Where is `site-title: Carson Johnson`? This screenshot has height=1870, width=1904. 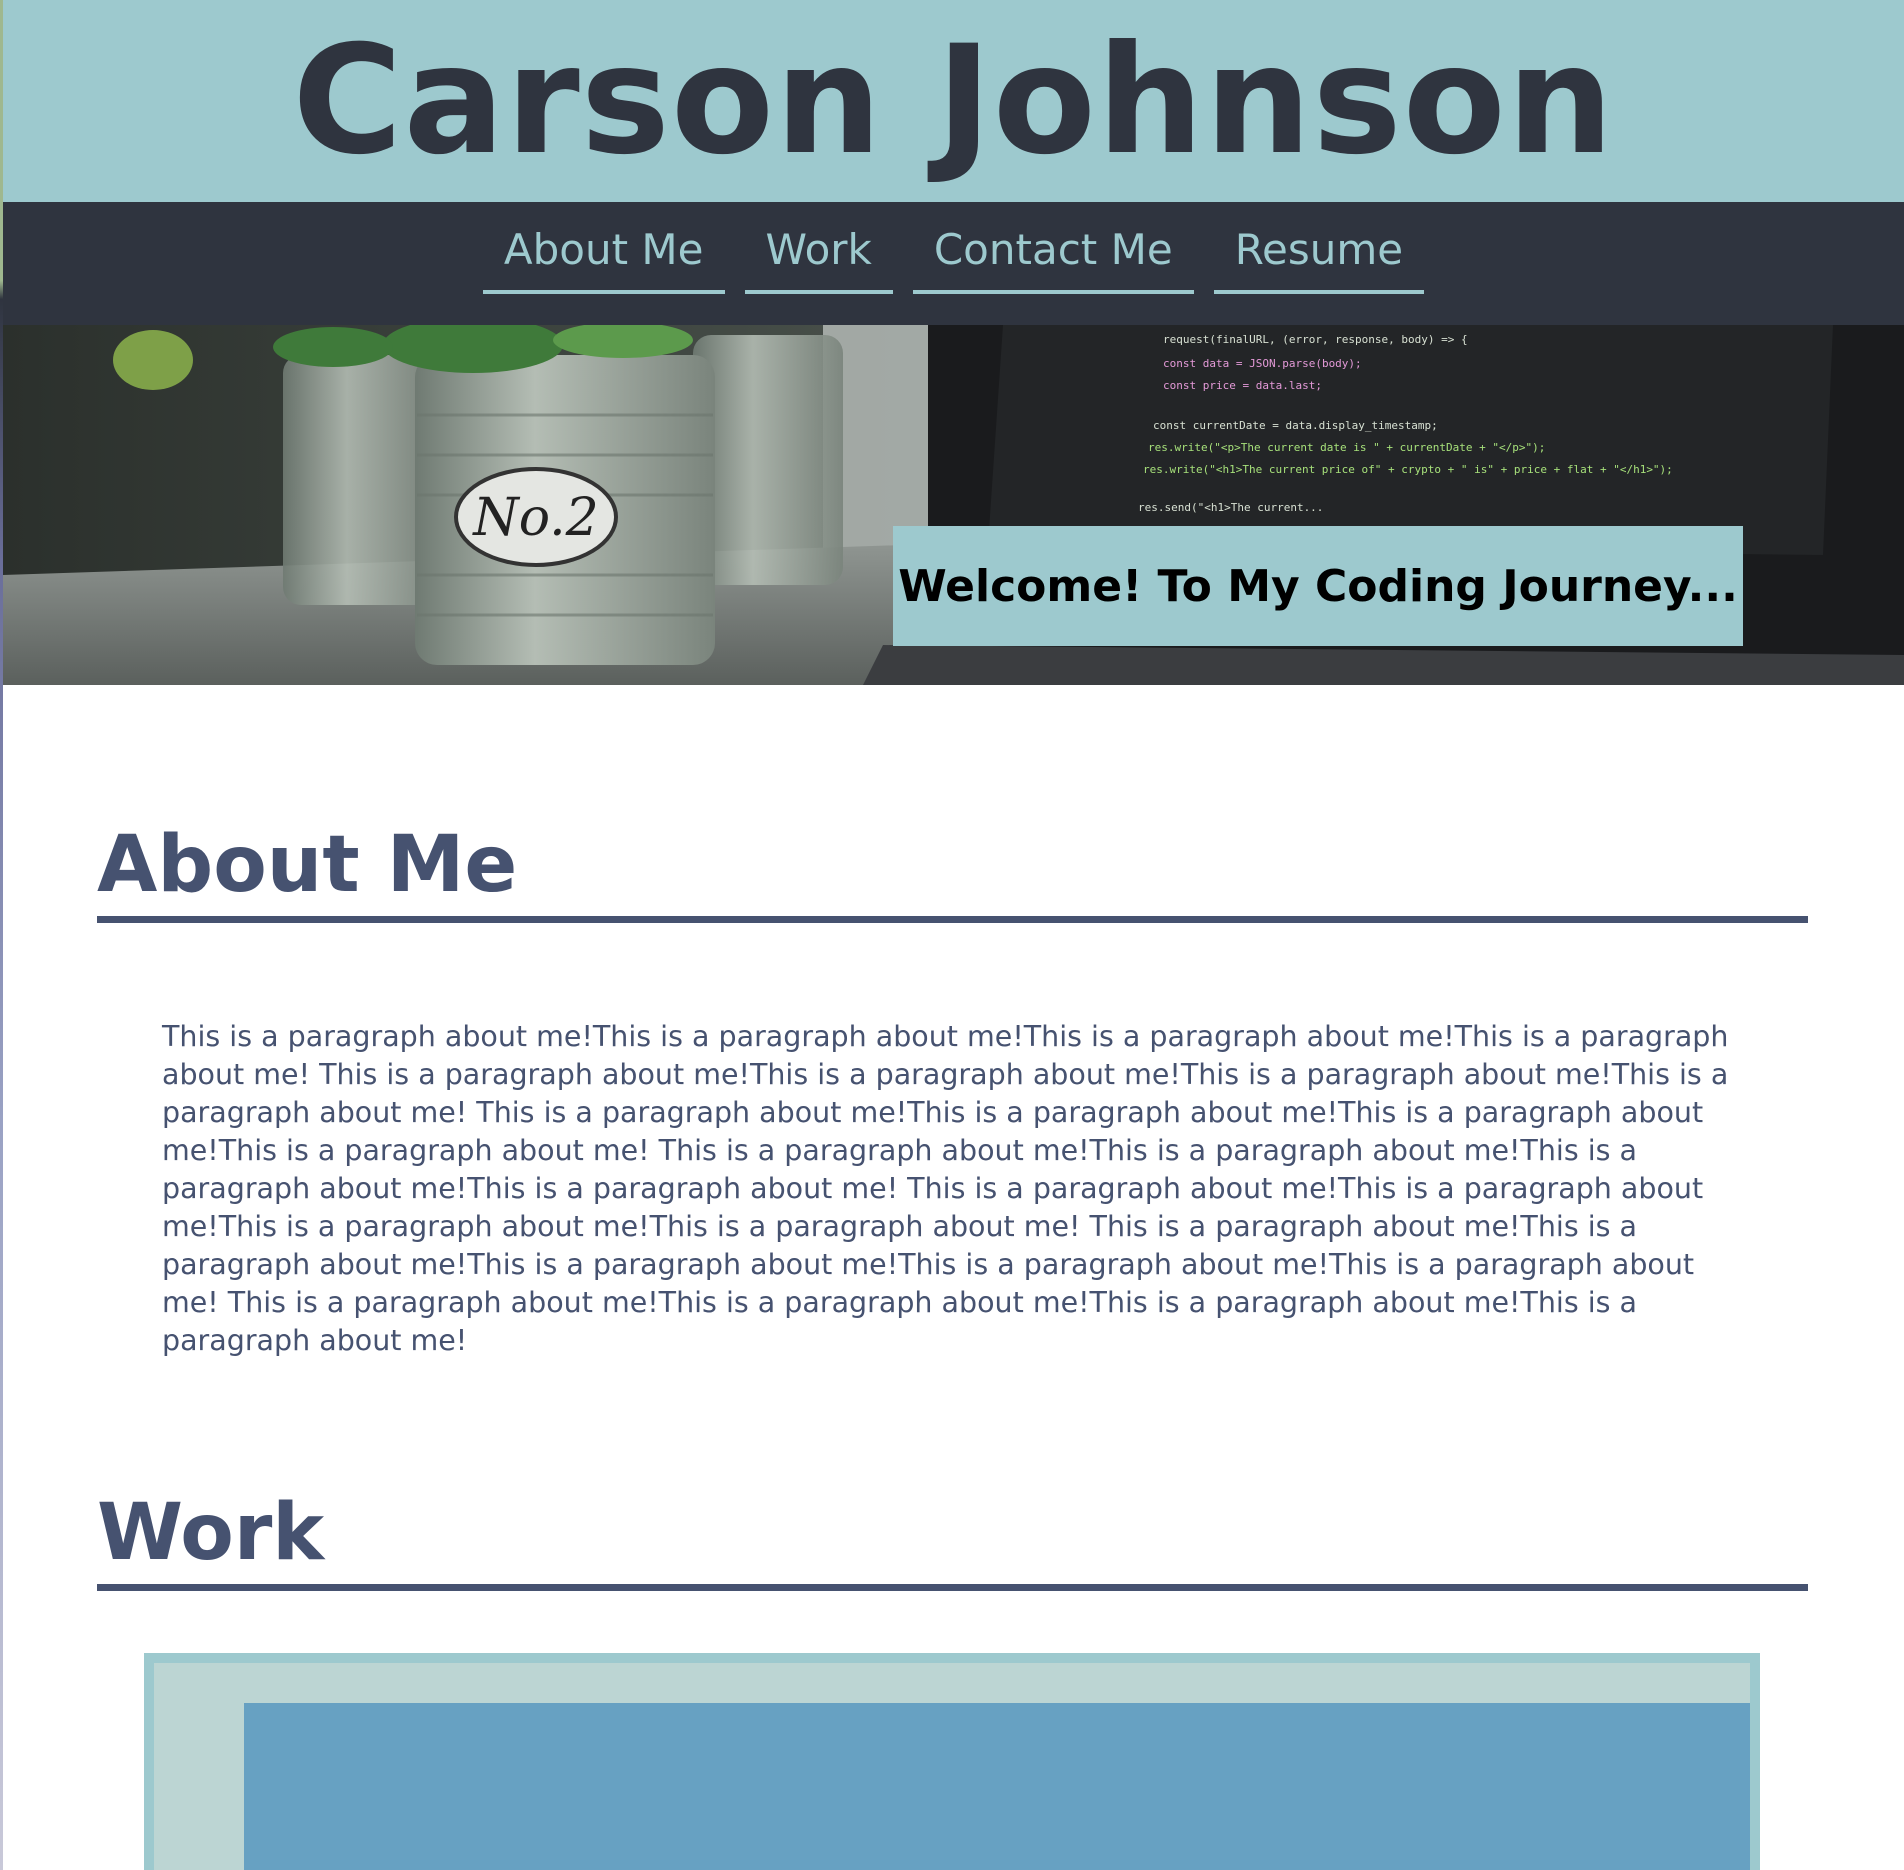 site-title: Carson Johnson is located at coordinates (953, 101).